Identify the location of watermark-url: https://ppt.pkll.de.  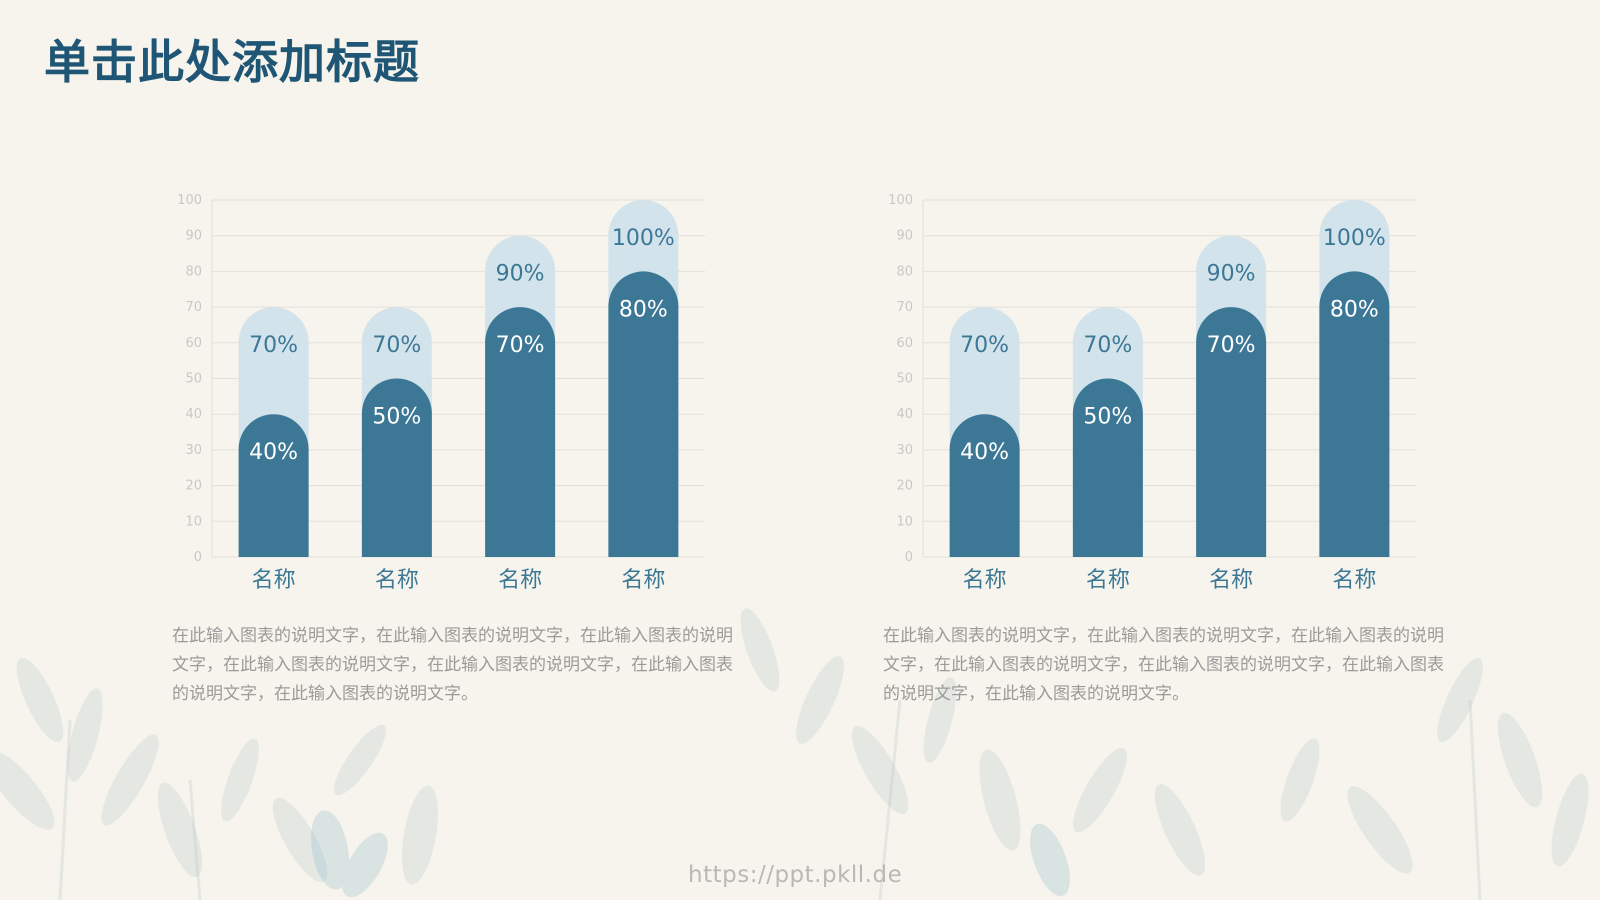
(795, 875).